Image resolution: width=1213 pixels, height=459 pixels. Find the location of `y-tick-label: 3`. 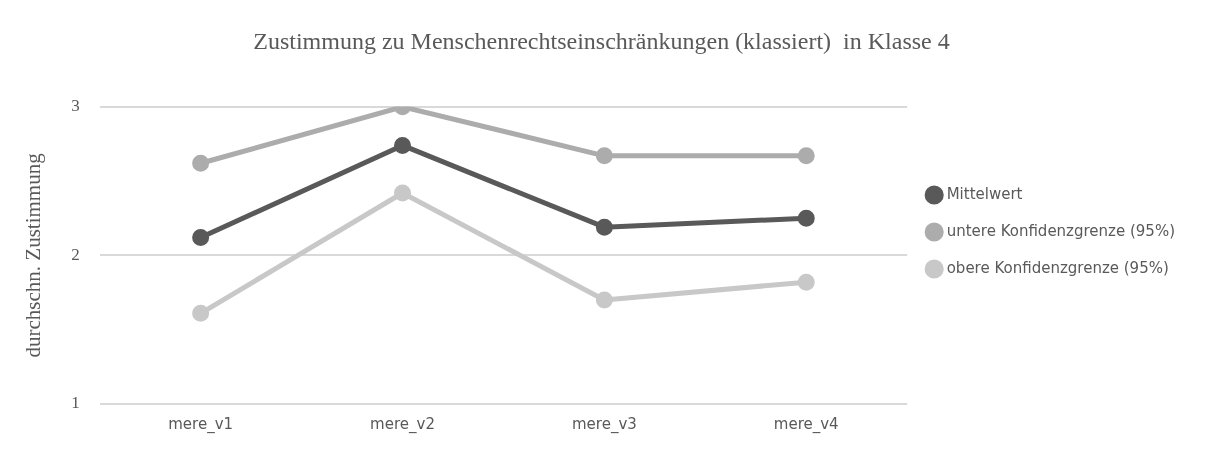

y-tick-label: 3 is located at coordinates (75, 106).